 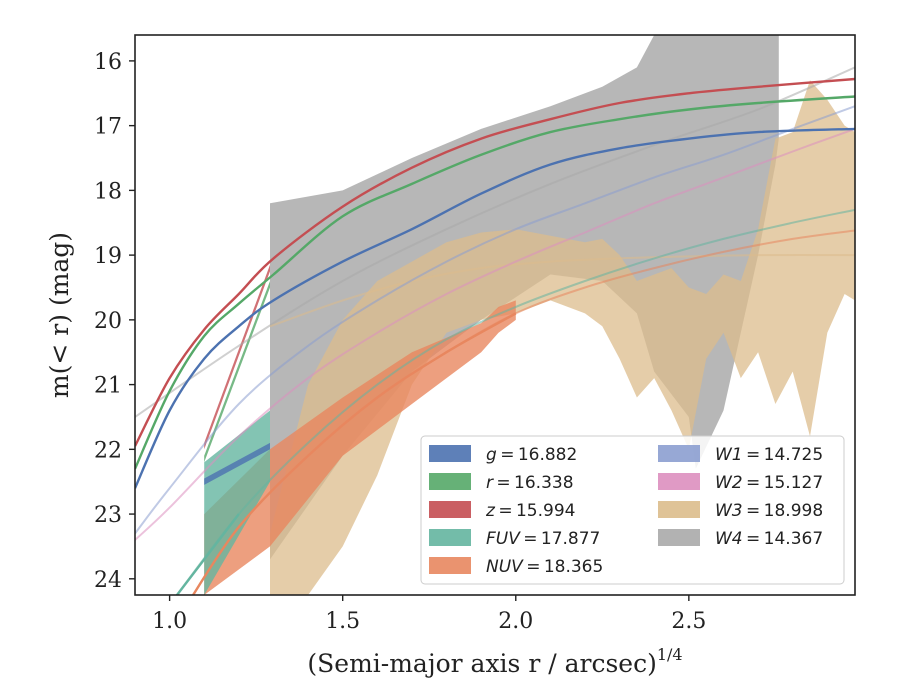 I want to click on legend-label: NUV = 18.365, so click(x=544, y=567).